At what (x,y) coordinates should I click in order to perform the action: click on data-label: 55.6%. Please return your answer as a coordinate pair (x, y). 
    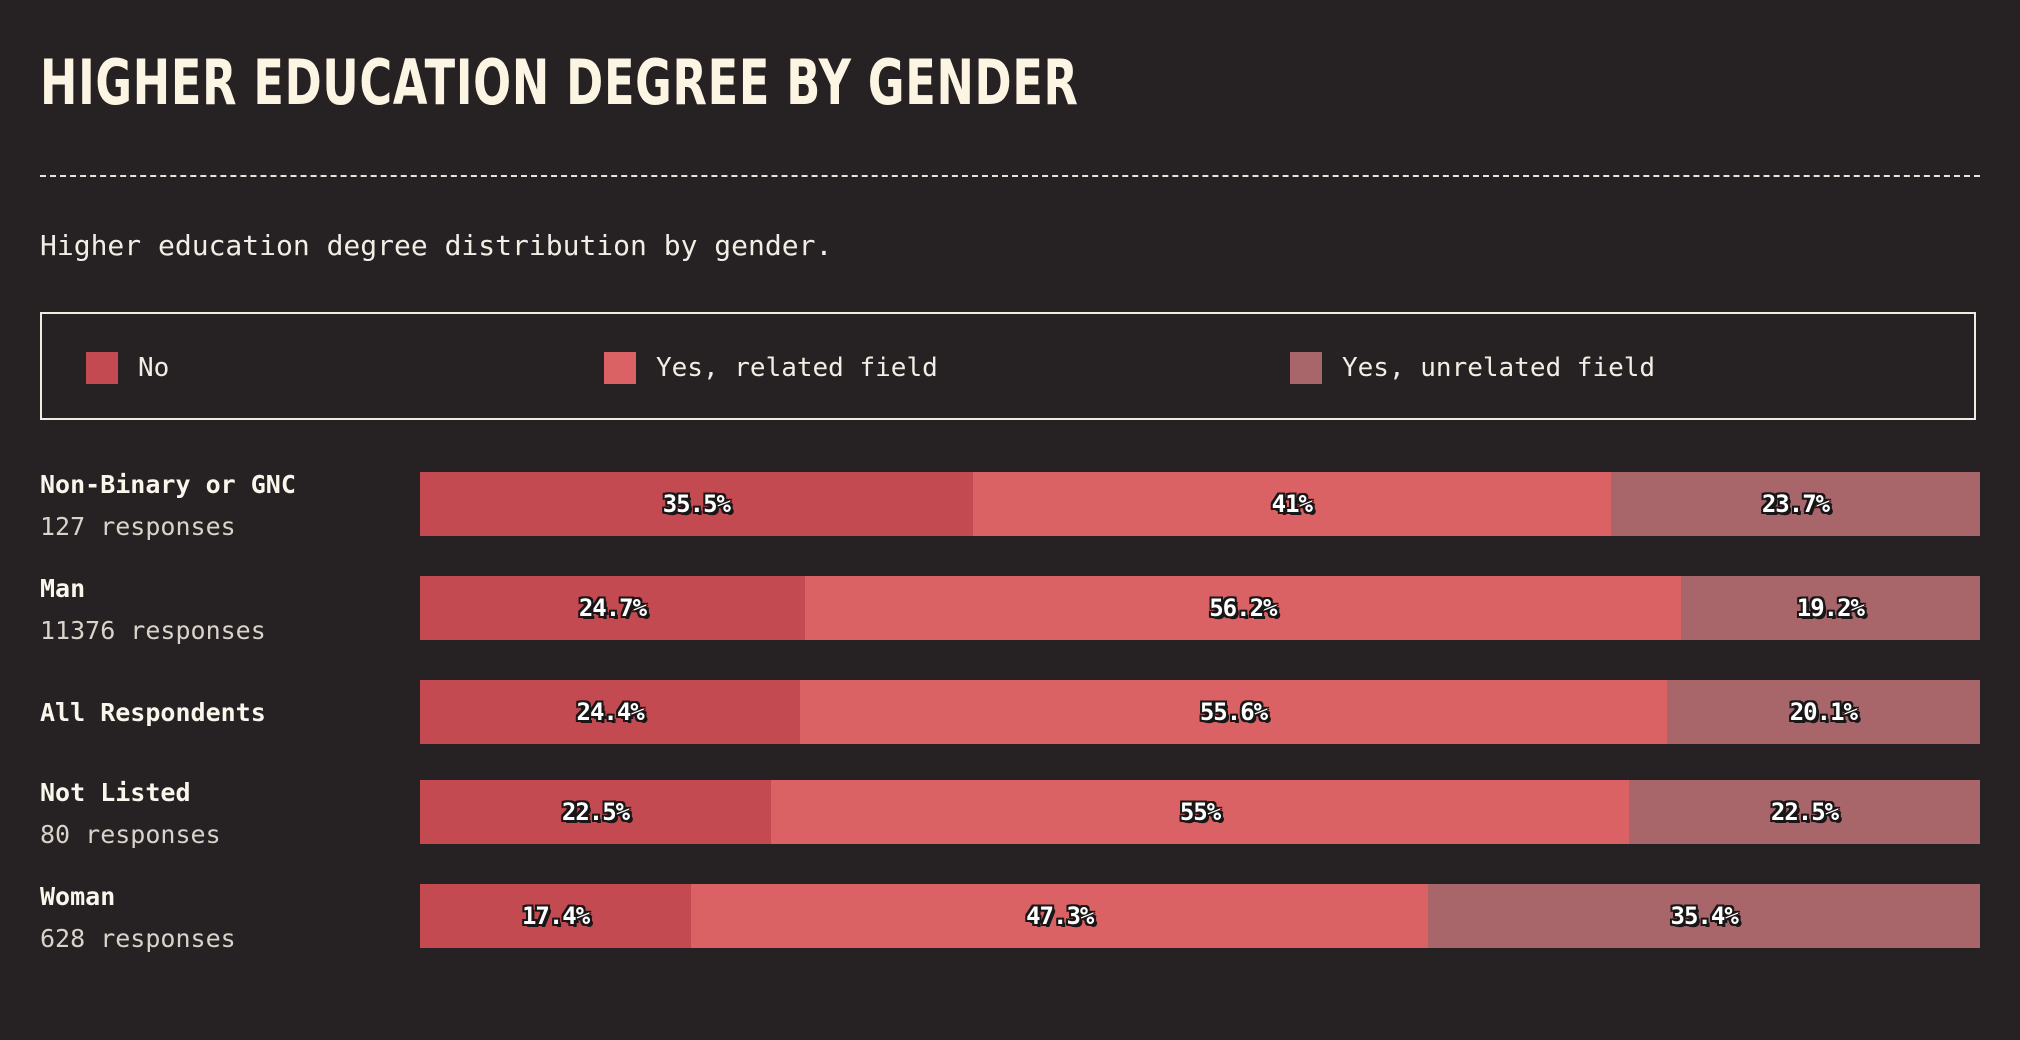
    Looking at the image, I should click on (1233, 712).